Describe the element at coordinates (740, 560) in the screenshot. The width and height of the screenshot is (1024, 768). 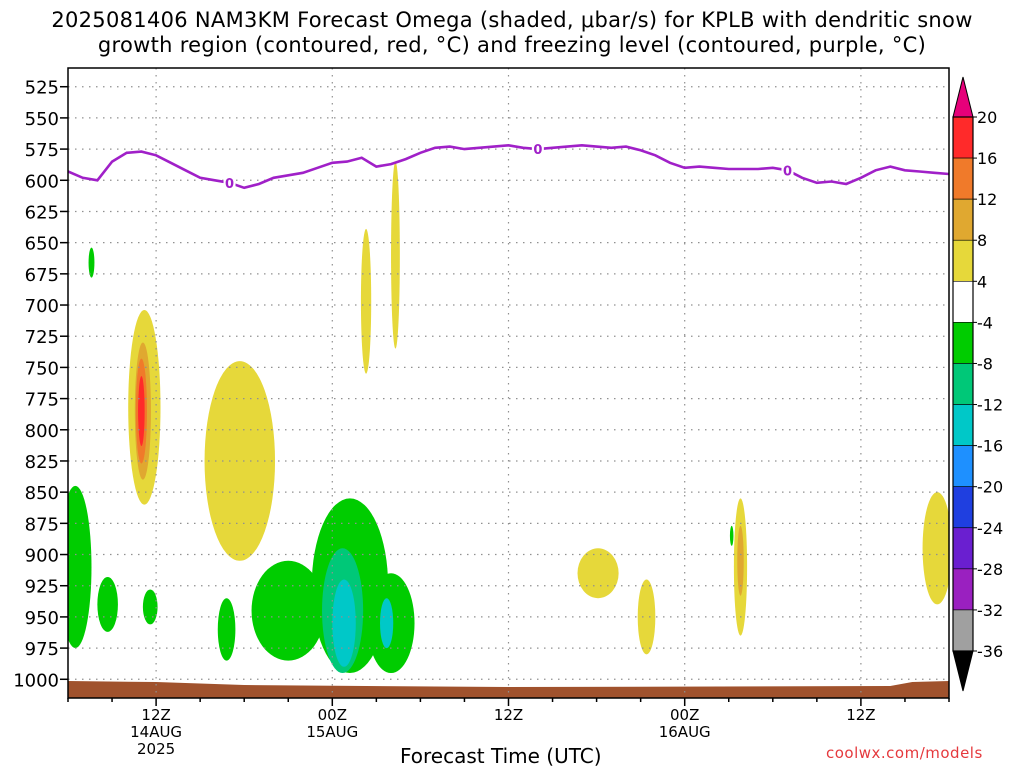
I see `omega-region-pos8` at that location.